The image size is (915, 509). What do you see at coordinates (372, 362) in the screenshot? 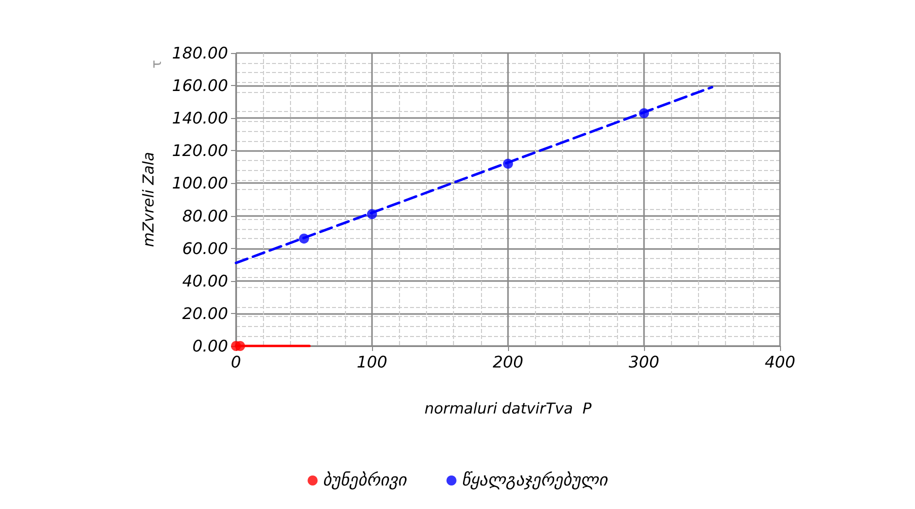
I see `x-tick-label: 100` at bounding box center [372, 362].